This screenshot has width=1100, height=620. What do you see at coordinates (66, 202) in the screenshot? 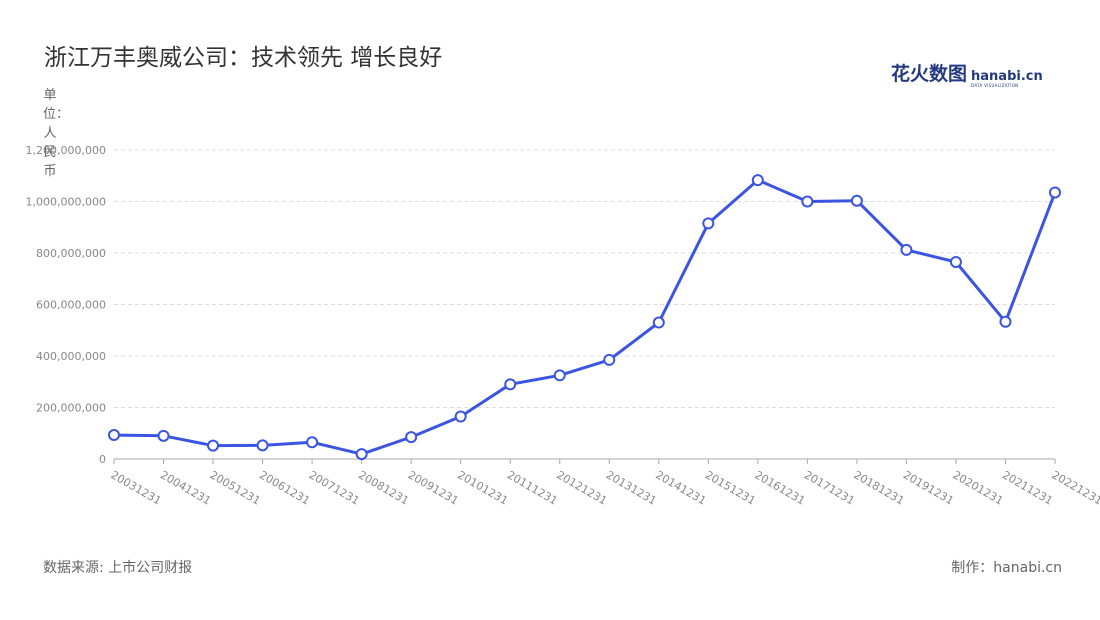
I see `y-tick-label: 1,000,000,000` at bounding box center [66, 202].